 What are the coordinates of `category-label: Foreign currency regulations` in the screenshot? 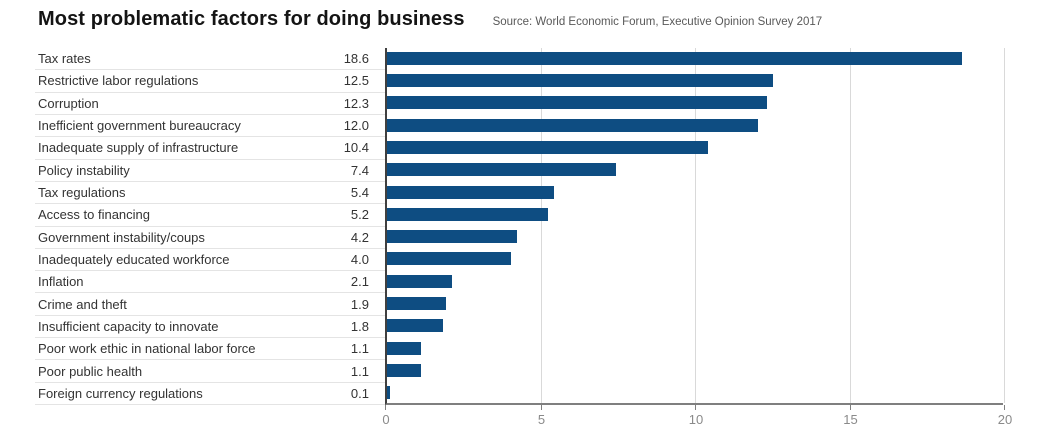 It's located at (120, 393).